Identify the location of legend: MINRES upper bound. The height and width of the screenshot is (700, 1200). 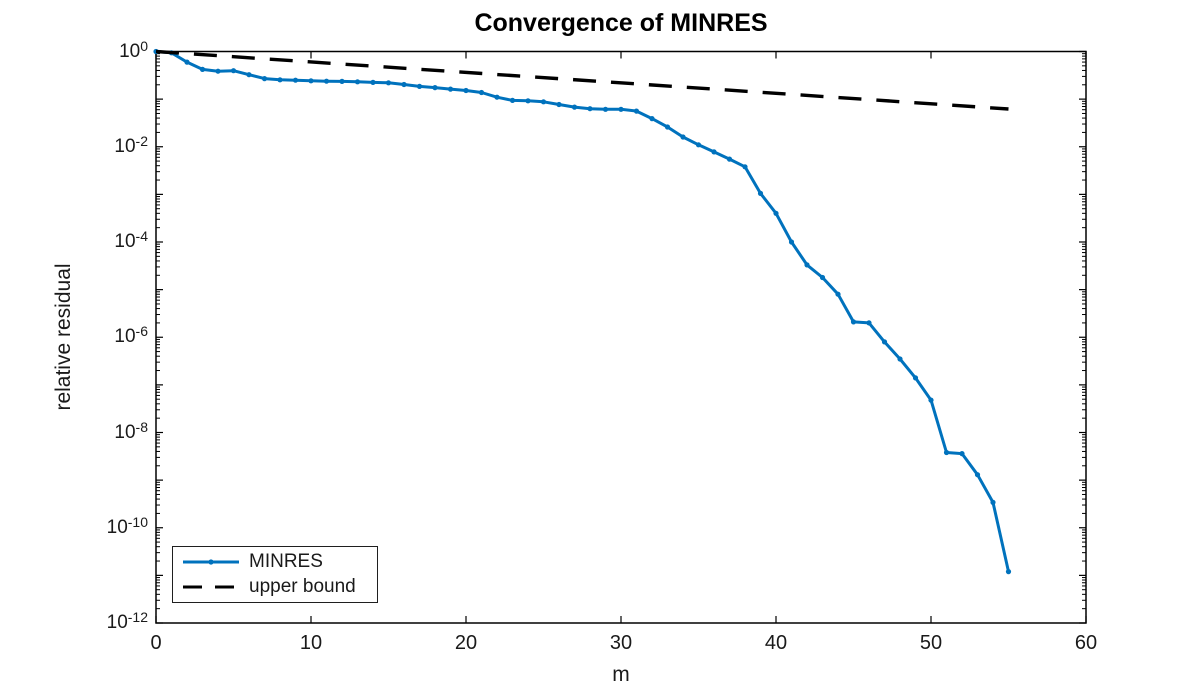
(275, 574).